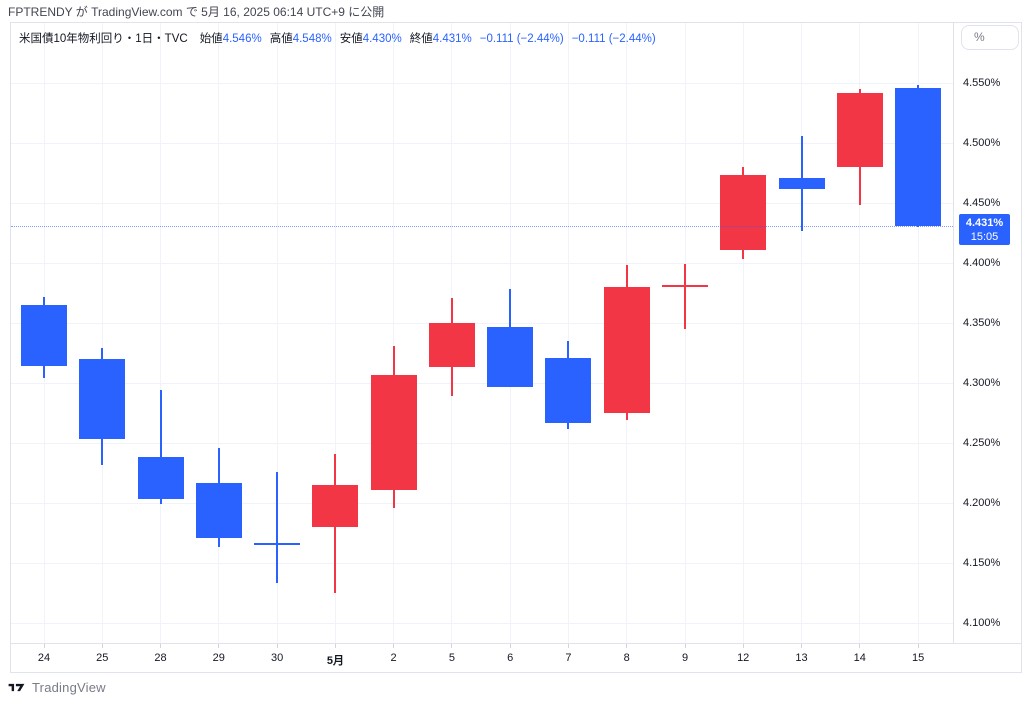 The image size is (1024, 702). What do you see at coordinates (102, 658) in the screenshot?
I see `x-axis-label: 25` at bounding box center [102, 658].